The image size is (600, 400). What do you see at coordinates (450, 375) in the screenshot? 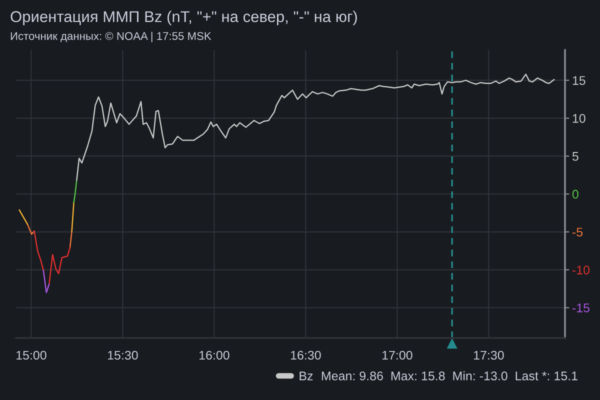
I see `text: Mean: 9.86 Max: 15.8 Min: -13.0 Last *: 15.1` at bounding box center [450, 375].